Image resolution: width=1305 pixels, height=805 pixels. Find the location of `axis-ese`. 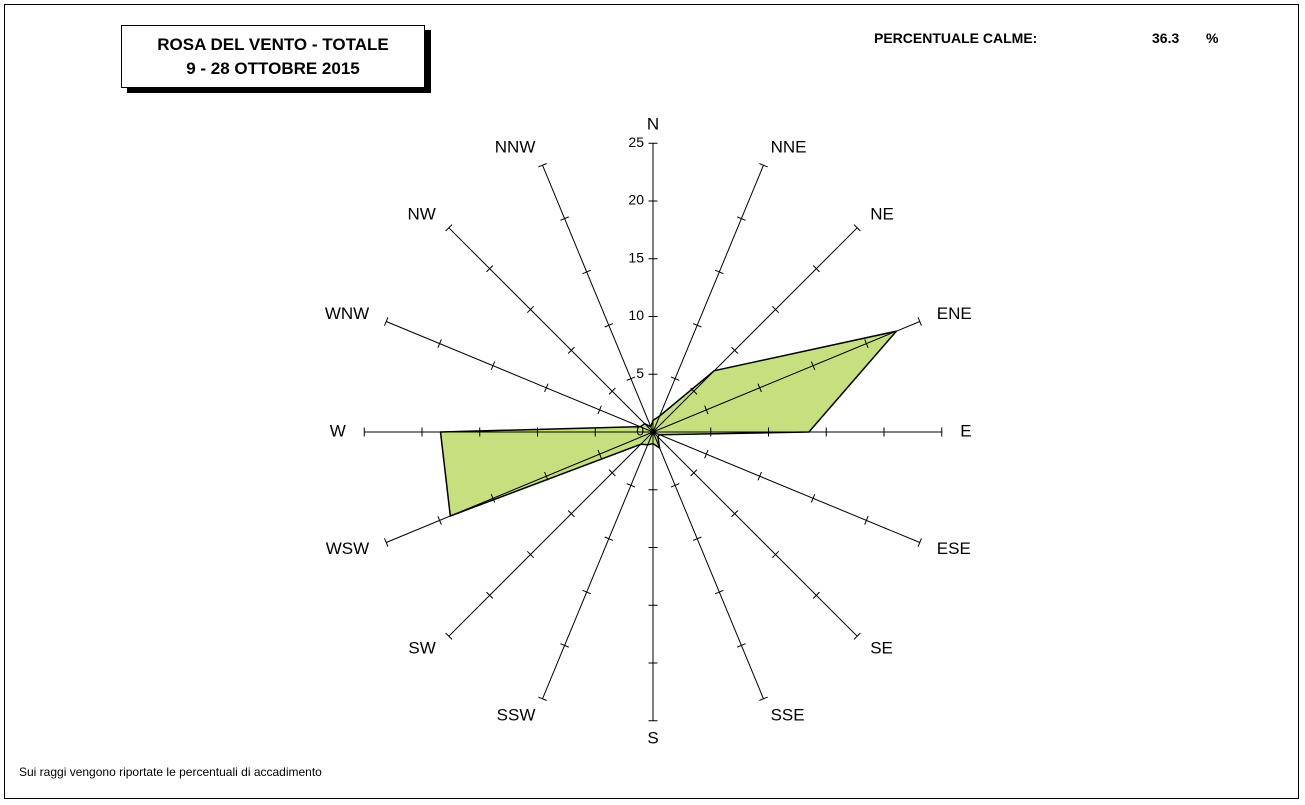

axis-ese is located at coordinates (786, 487).